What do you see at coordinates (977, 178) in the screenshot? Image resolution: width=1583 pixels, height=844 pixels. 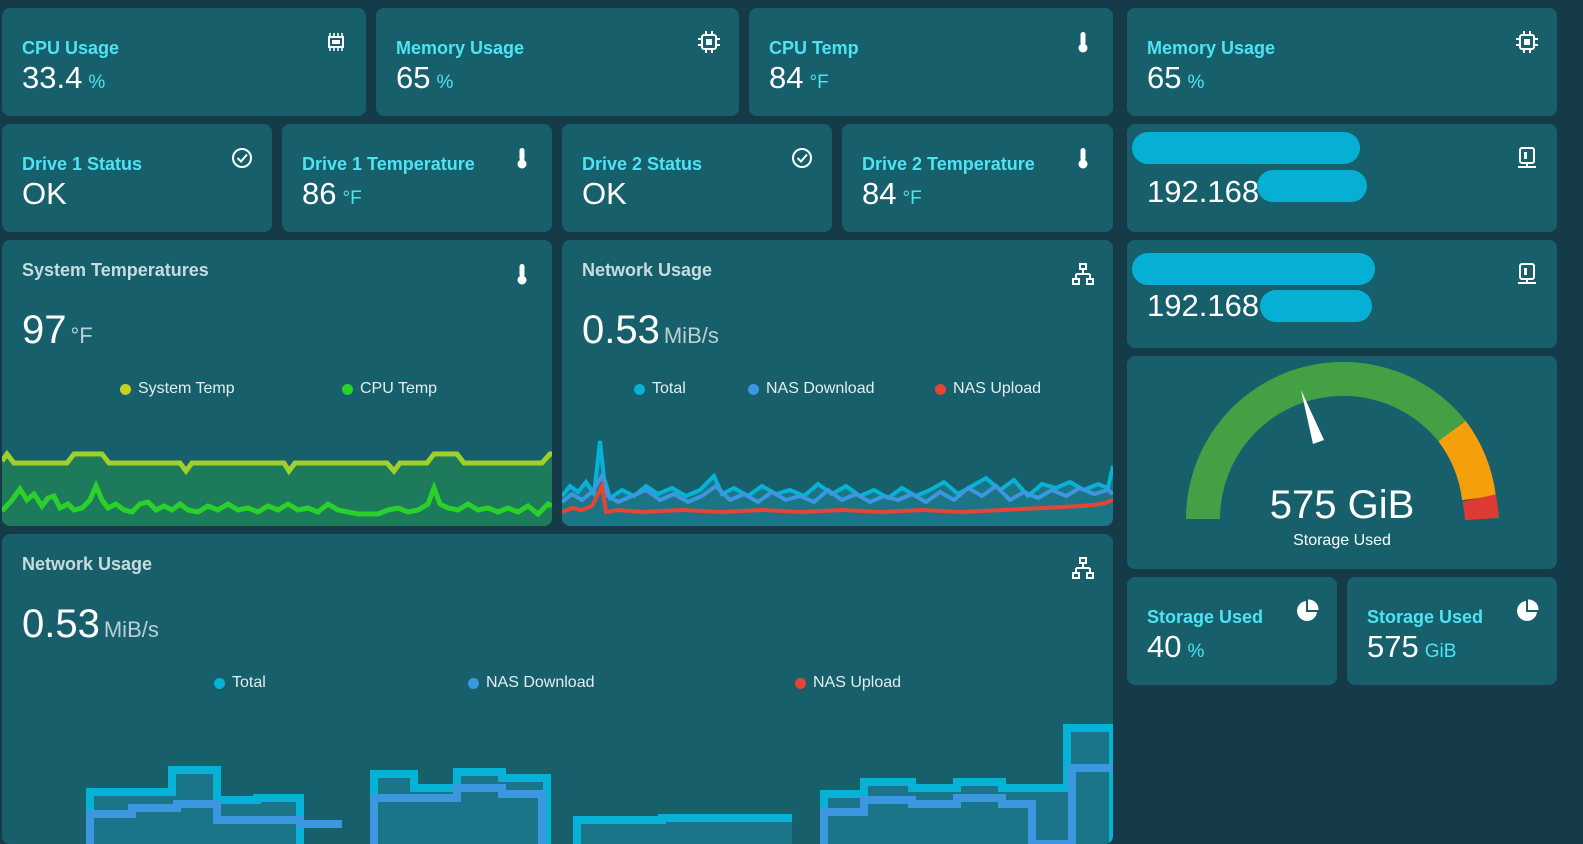 I see `drive-2-temperature-card: Drive 2 Temperature 84 °F` at bounding box center [977, 178].